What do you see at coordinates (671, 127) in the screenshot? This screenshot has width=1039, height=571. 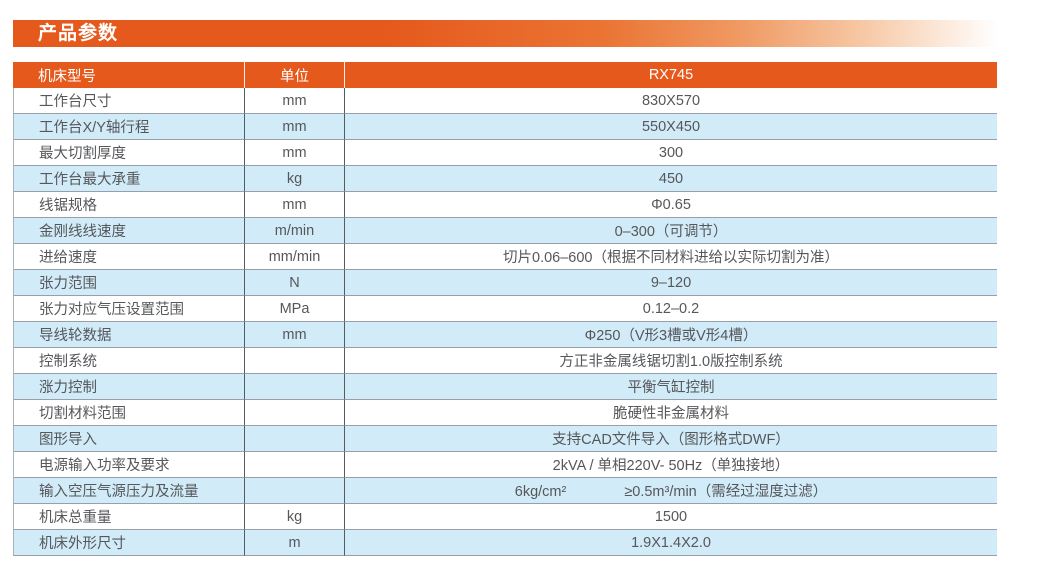 I see `cell-value: 550X450` at bounding box center [671, 127].